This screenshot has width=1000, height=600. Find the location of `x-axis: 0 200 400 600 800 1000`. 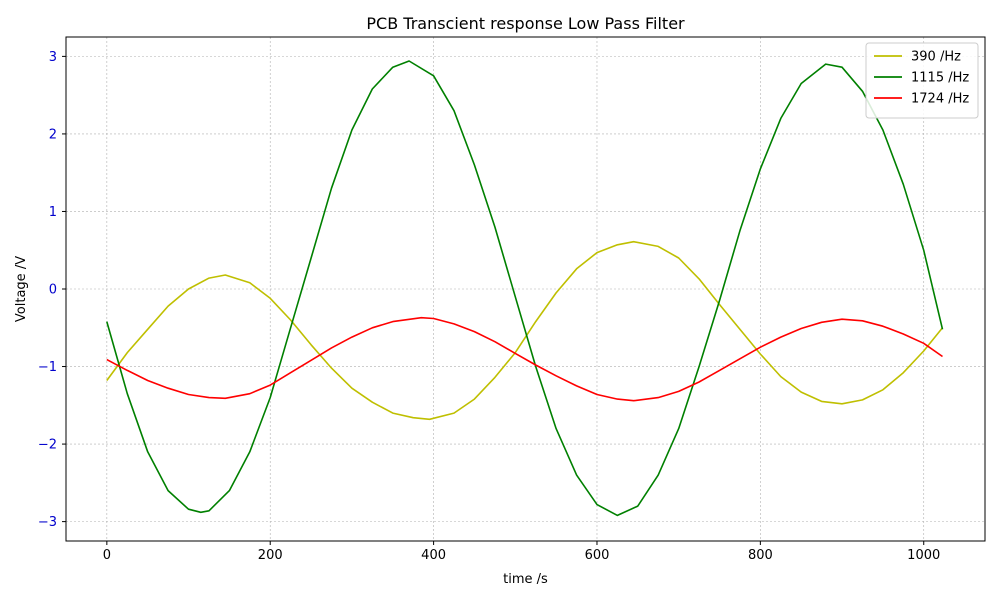

x-axis: 0 200 400 600 800 1000 is located at coordinates (521, 552).